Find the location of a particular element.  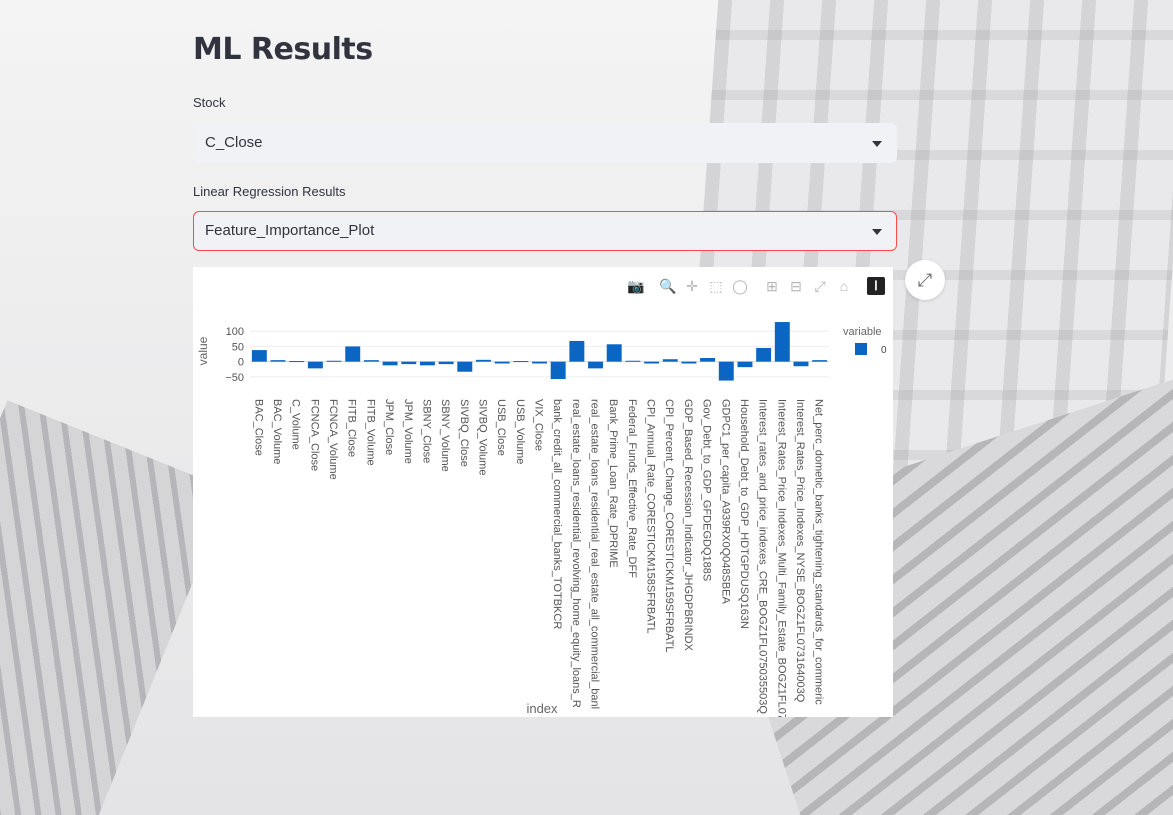

x-tick-label: SIVBQ_Volume is located at coordinates (482, 437).